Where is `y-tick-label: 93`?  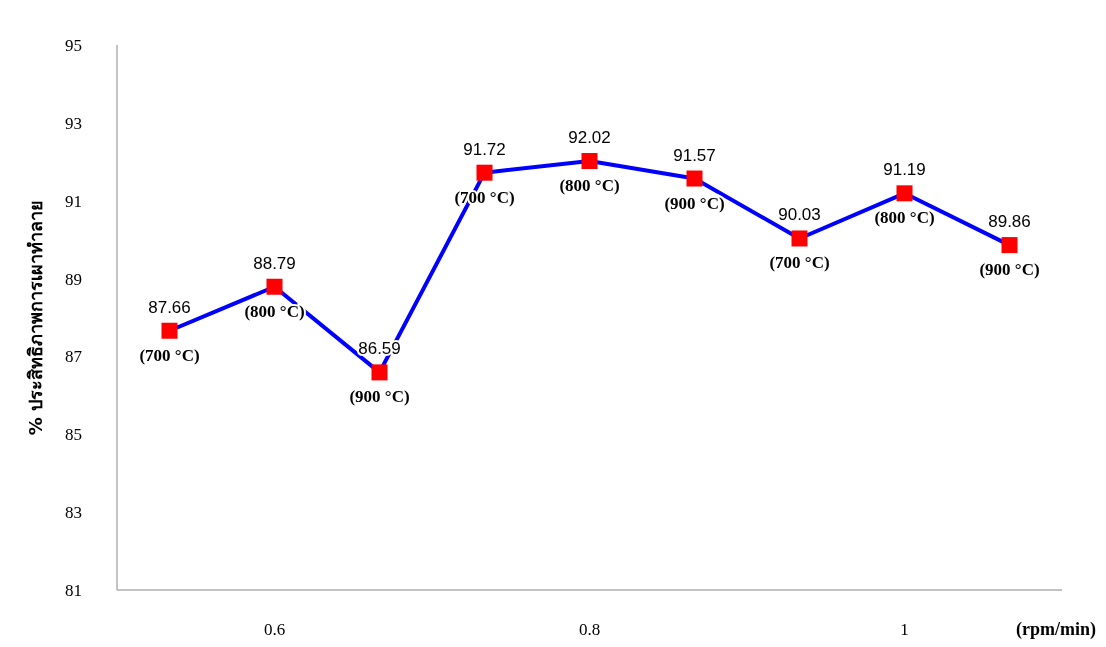
y-tick-label: 93 is located at coordinates (73, 123).